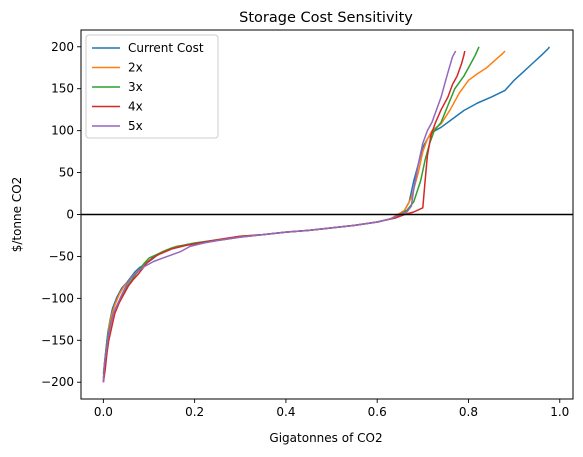 Image resolution: width=583 pixels, height=457 pixels. Describe the element at coordinates (468, 412) in the screenshot. I see `x-tick-label: 0.8` at that location.